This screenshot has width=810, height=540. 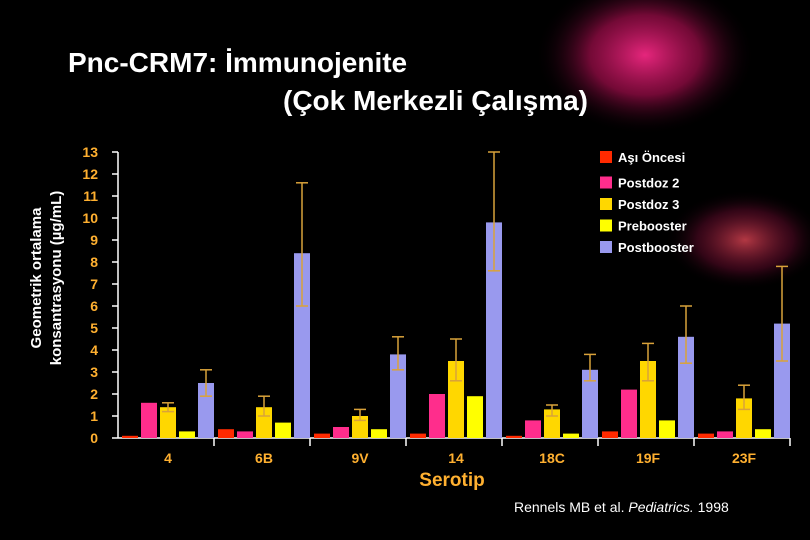 What do you see at coordinates (94, 262) in the screenshot?
I see `y-tick-label: 8` at bounding box center [94, 262].